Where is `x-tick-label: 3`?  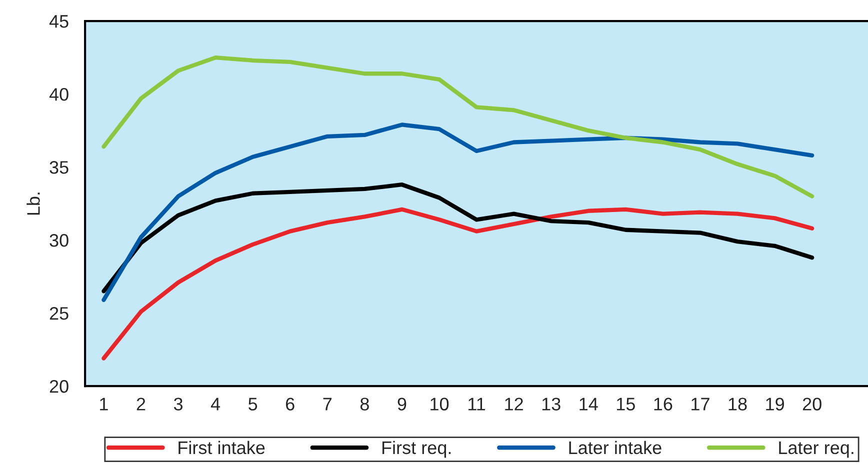 x-tick-label: 3 is located at coordinates (178, 404).